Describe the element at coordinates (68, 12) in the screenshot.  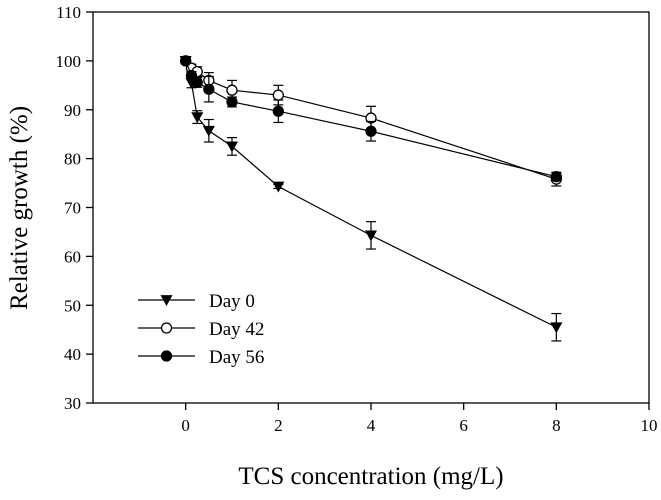
I see `y-tick-label: 110` at that location.